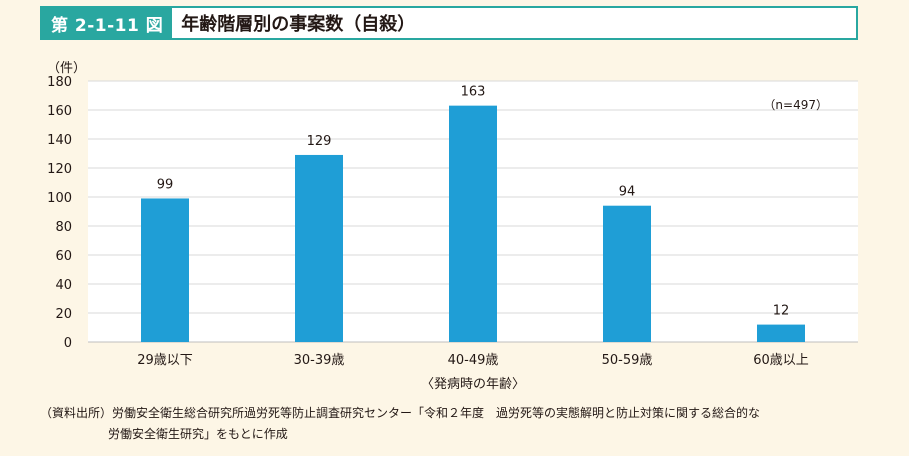 This screenshot has height=456, width=909. What do you see at coordinates (165, 184) in the screenshot?
I see `data-label: 99` at bounding box center [165, 184].